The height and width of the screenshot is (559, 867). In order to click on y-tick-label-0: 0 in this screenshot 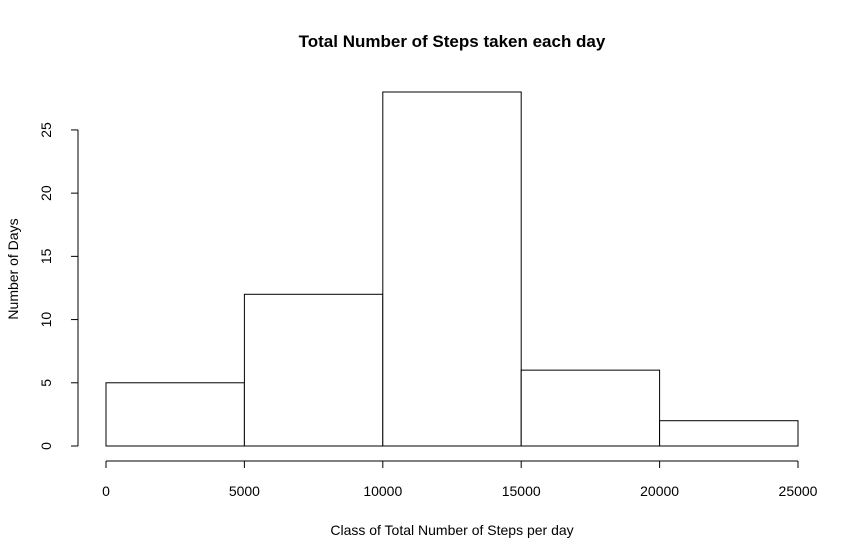, I will do `click(46, 446)`.